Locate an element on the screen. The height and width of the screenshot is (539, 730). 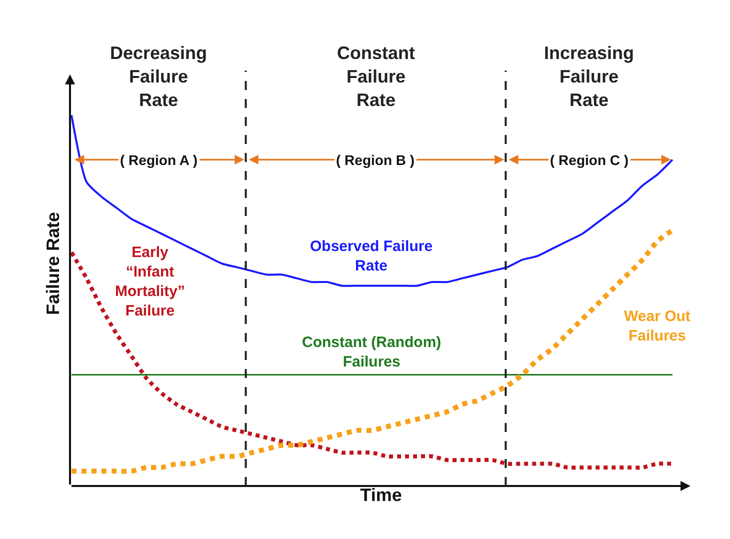
text: Decreasing Failure Rate is located at coordinates (159, 76).